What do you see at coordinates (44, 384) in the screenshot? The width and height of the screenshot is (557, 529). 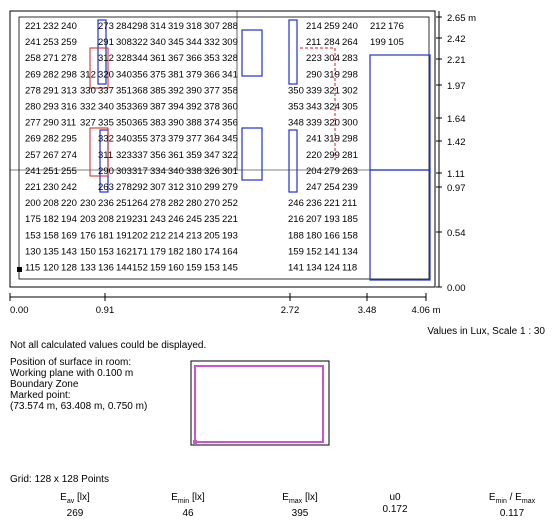 I see `info-line: Boundary Zone` at bounding box center [44, 384].